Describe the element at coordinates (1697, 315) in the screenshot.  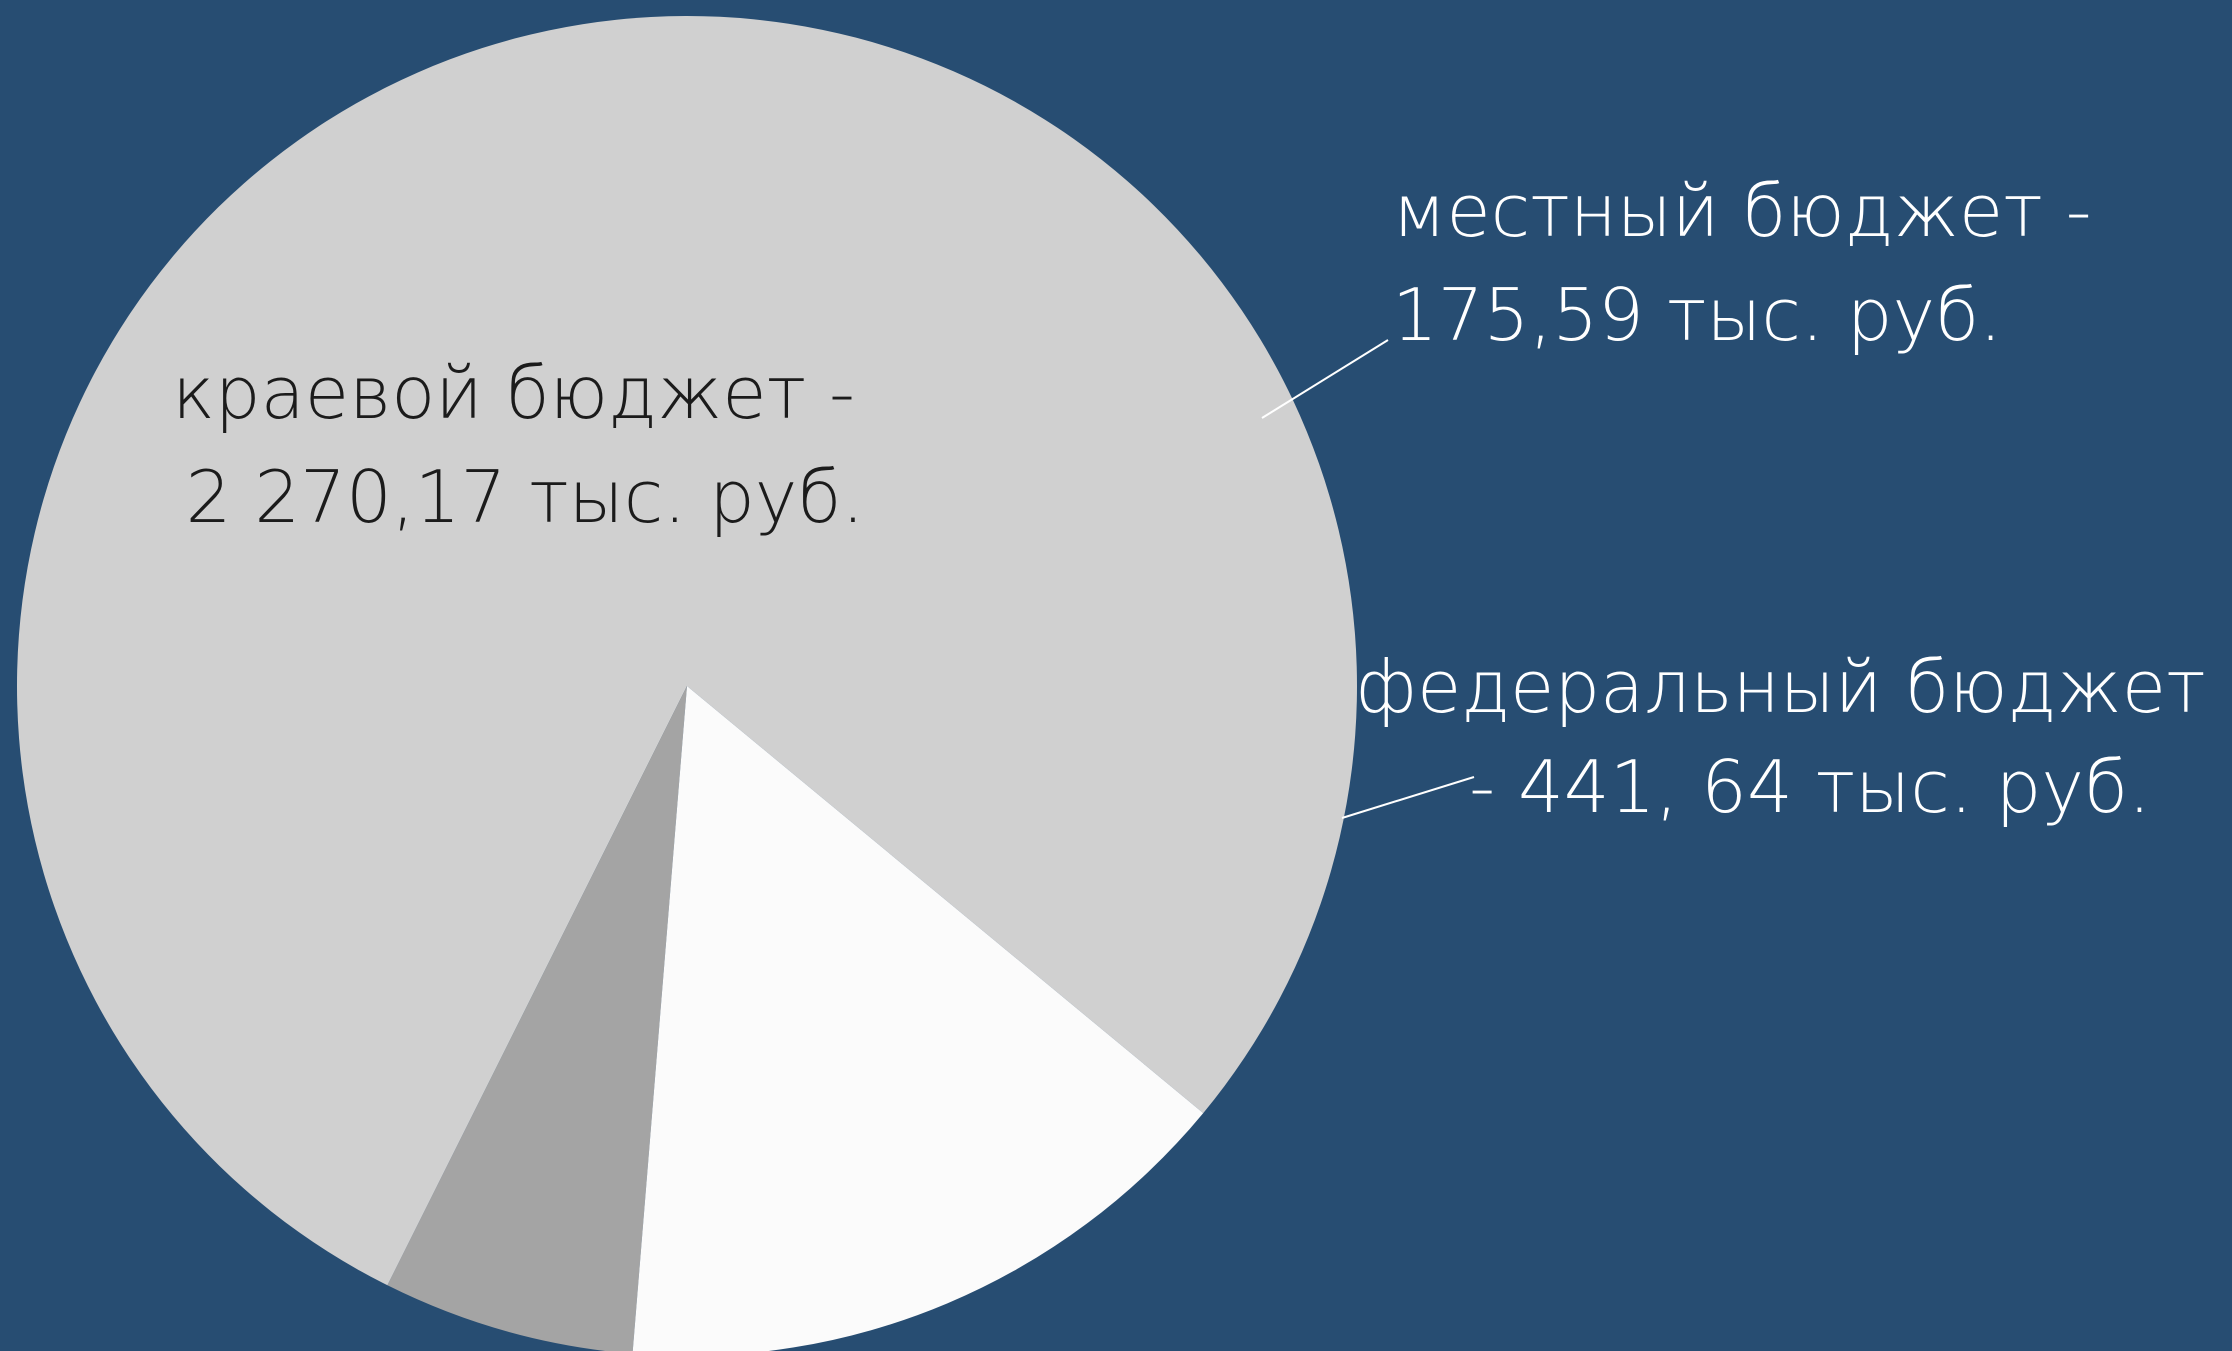
I see `label-local-budget-line2: 175,59 тыс. руб.` at that location.